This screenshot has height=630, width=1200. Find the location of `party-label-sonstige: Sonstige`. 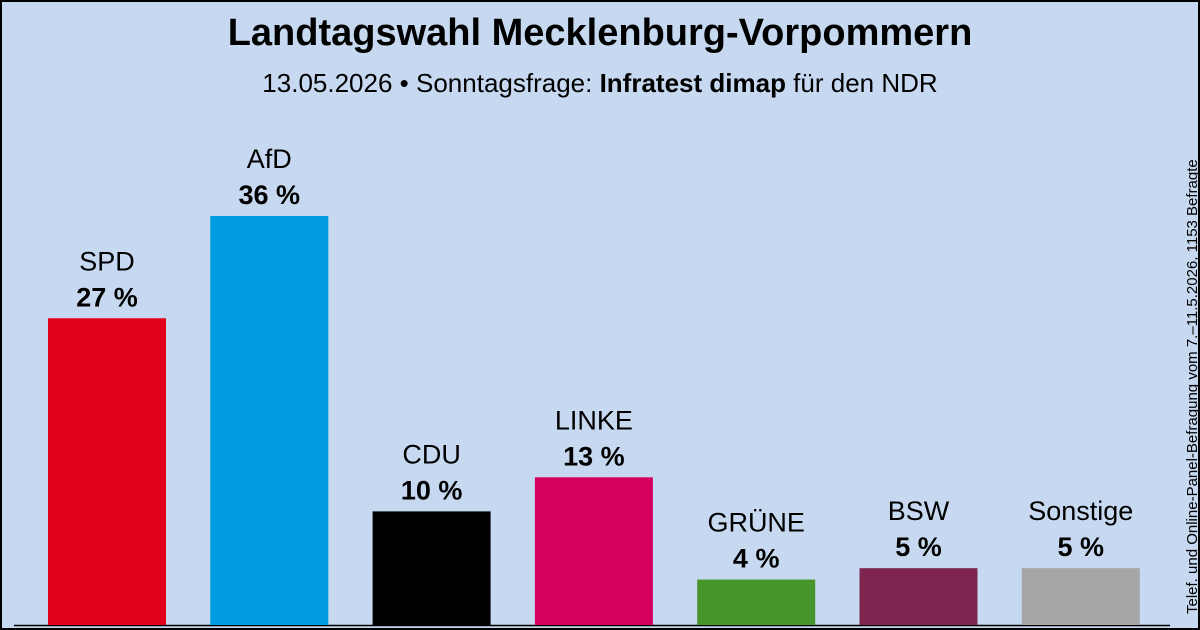

party-label-sonstige: Sonstige is located at coordinates (1080, 511).